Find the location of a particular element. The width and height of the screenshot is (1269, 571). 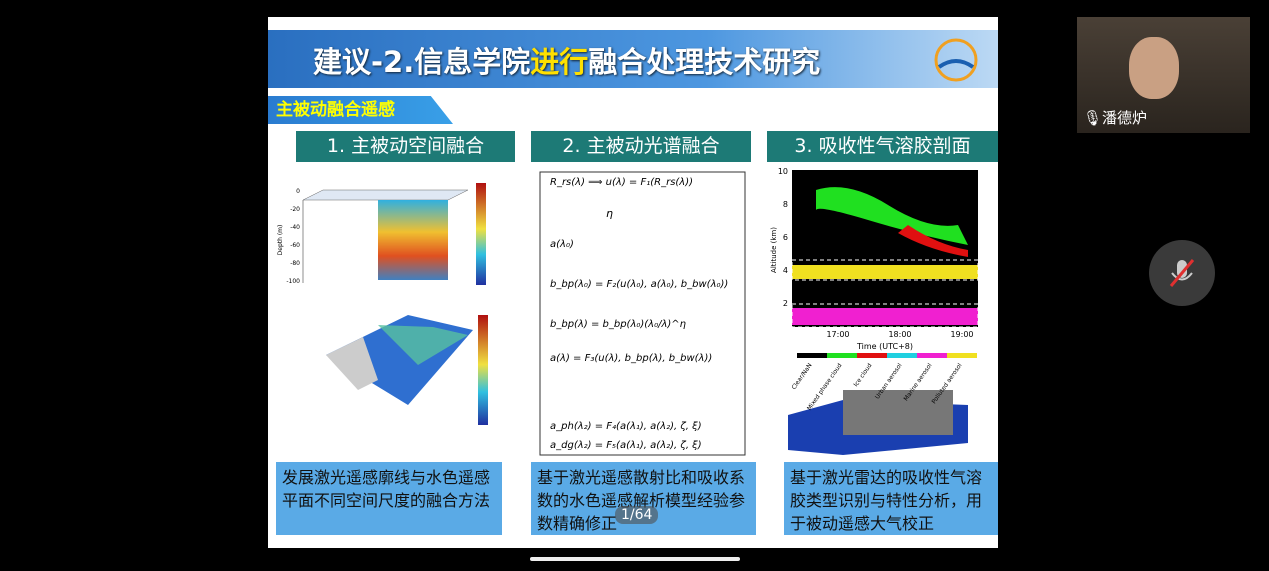

slide-title: 建议-2.信息学院进行融合处理技术研究 is located at coordinates (566, 60).